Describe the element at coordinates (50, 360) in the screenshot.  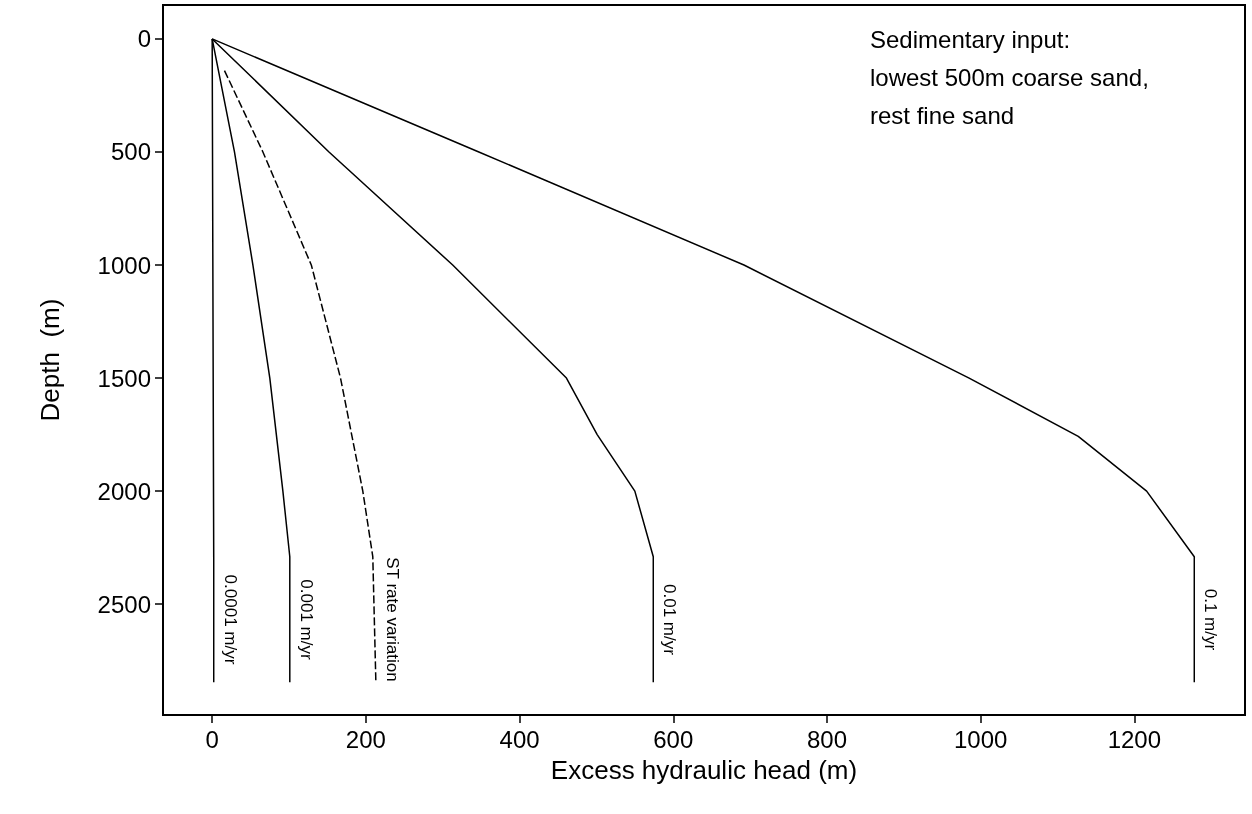
I see `y-axis-title: Depth (m)` at that location.